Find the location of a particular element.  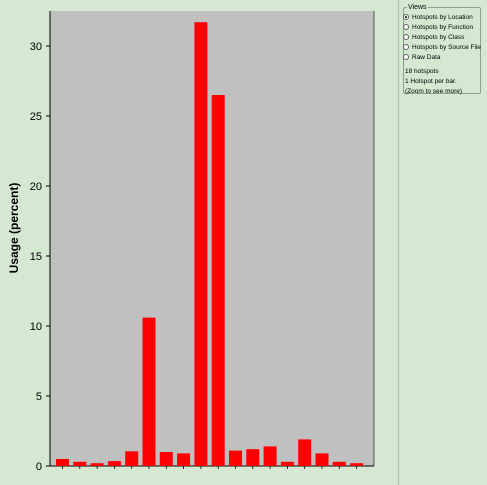

view-option-hotspots-by-function: Hotspots by Function is located at coordinates (438, 27).